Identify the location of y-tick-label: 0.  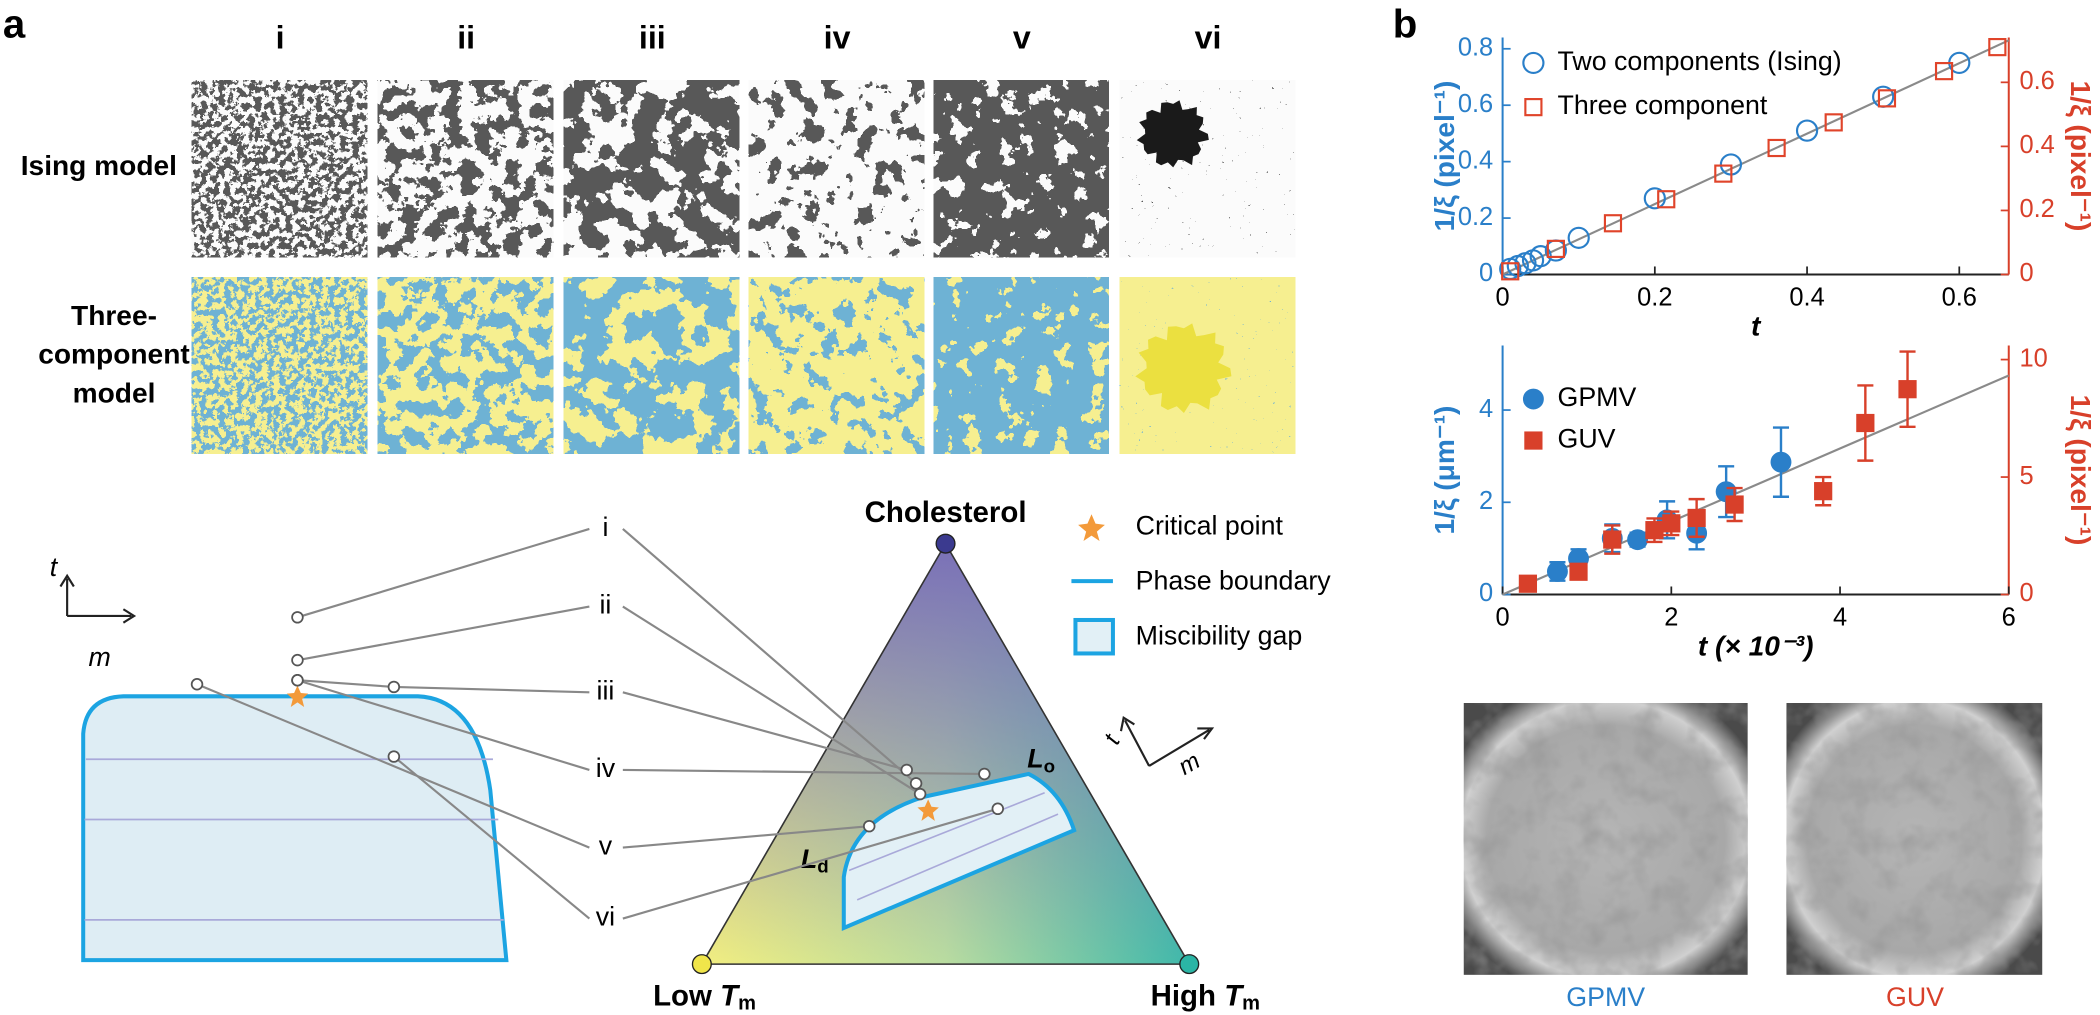
(1486, 273).